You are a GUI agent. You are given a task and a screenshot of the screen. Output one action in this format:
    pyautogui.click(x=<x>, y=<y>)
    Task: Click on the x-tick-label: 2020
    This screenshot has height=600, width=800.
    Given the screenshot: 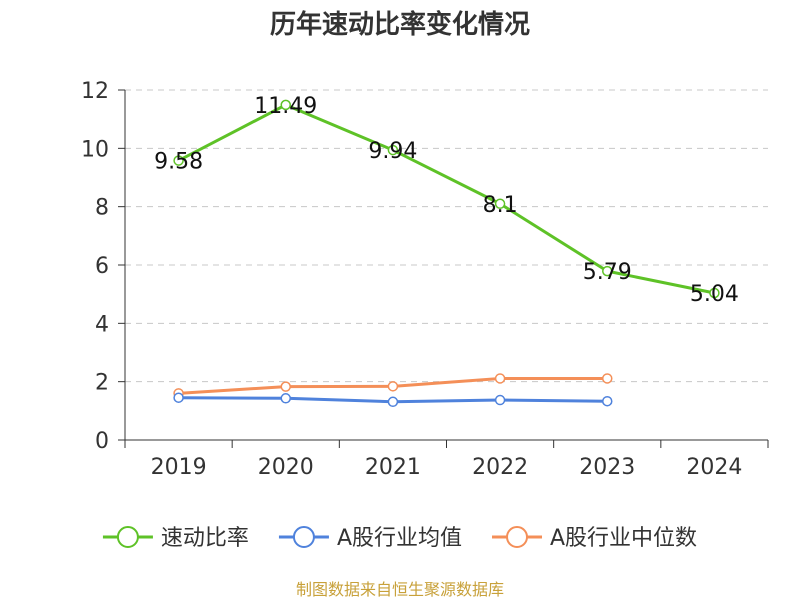 What is the action you would take?
    pyautogui.click(x=286, y=467)
    